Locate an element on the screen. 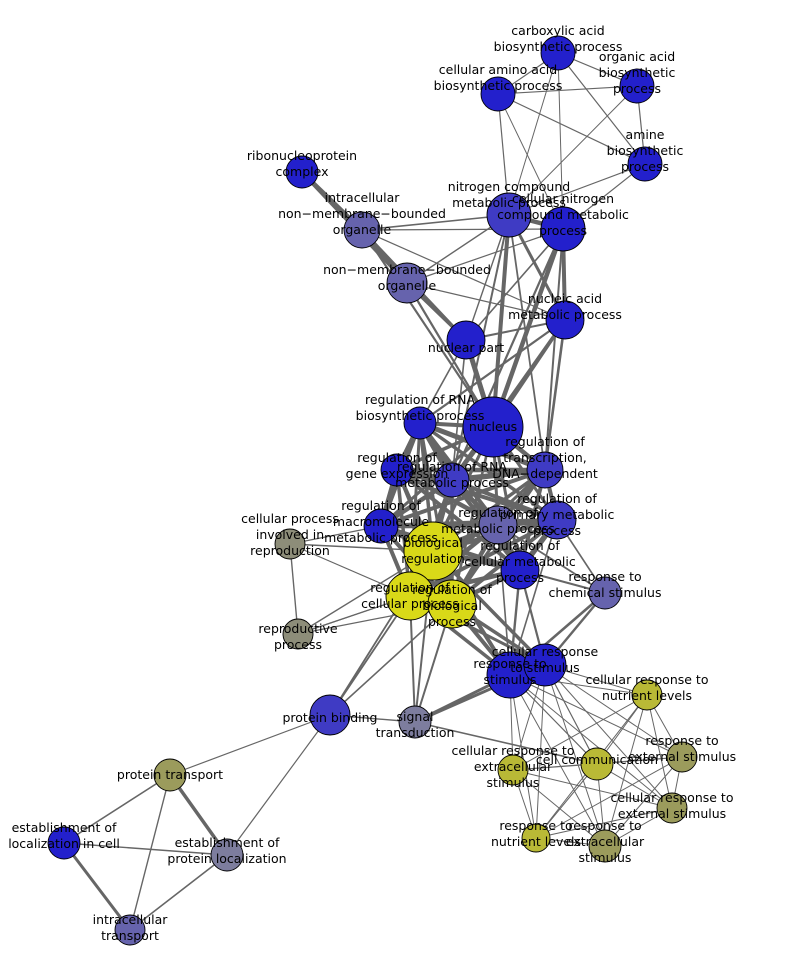 The width and height of the screenshot is (786, 971). node-label: cellular response to external stimulus is located at coordinates (672, 805).